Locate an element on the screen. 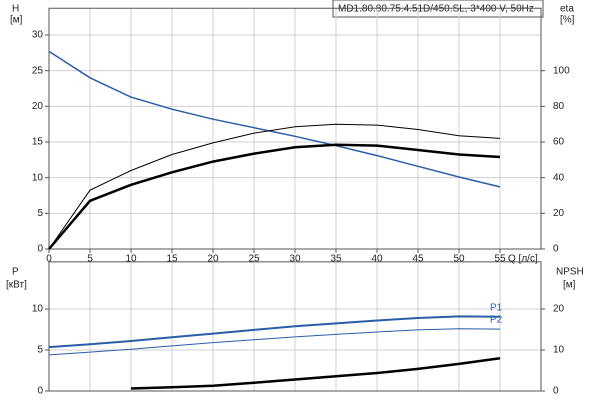 The image size is (600, 400). x-tick-label: 30 is located at coordinates (295, 259).